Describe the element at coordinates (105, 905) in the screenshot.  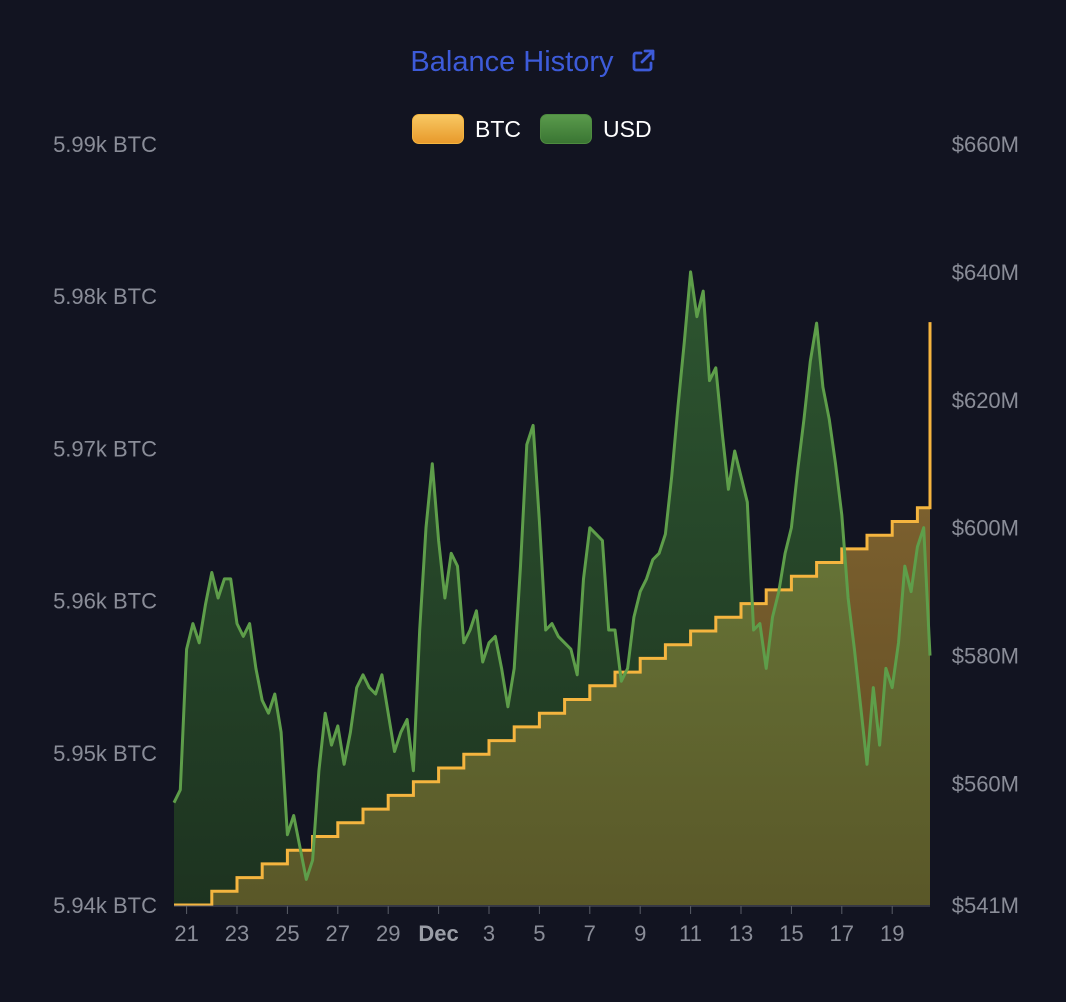
I see `y-left-tick-label: 5.94k BTC` at that location.